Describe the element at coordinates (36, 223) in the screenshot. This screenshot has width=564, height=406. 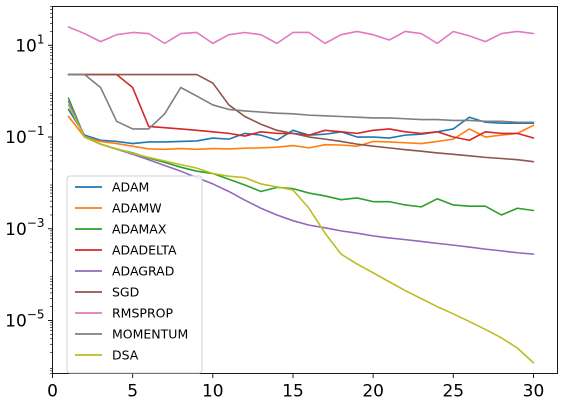
I see `y-tick-exponent: −3` at that location.